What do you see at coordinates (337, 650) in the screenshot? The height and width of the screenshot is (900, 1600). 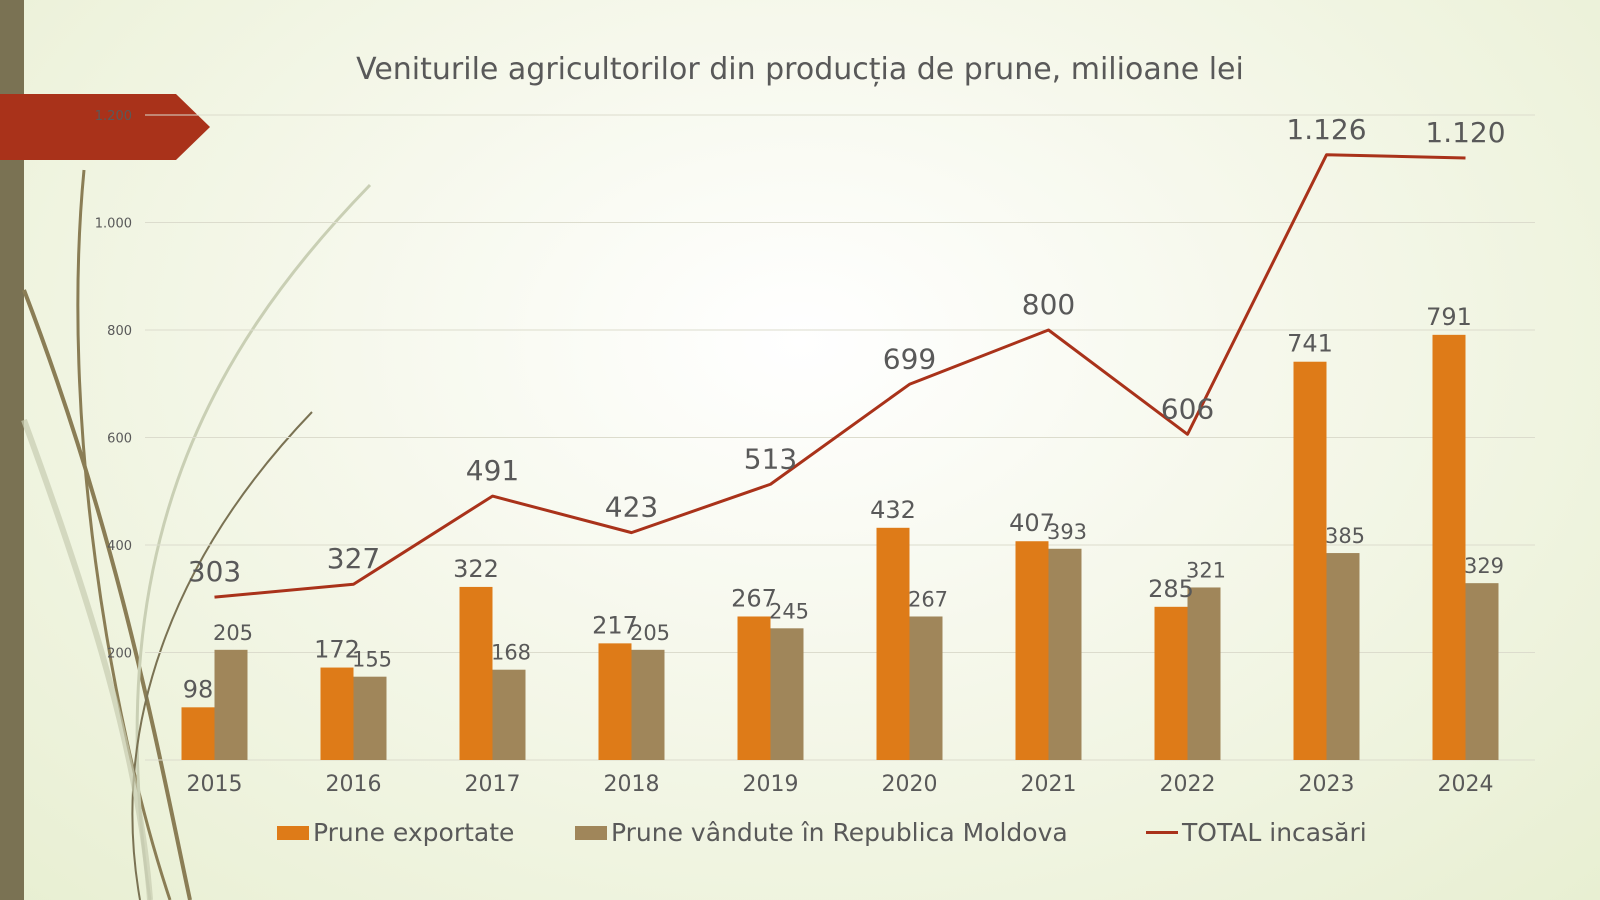 I see `data-label-exported: 172` at bounding box center [337, 650].